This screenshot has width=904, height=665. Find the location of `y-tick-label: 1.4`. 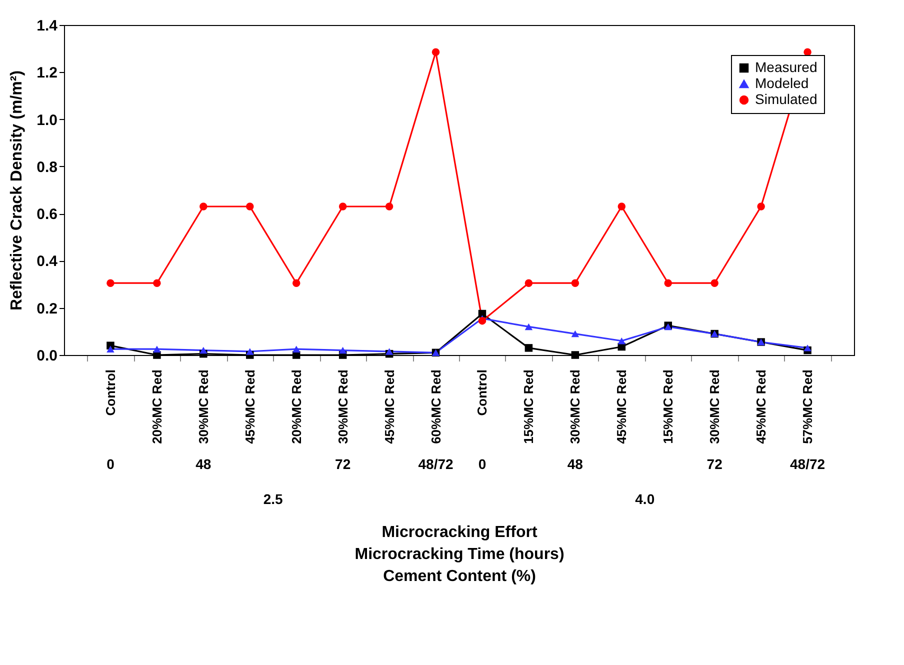

y-tick-label: 1.4 is located at coordinates (47, 26).